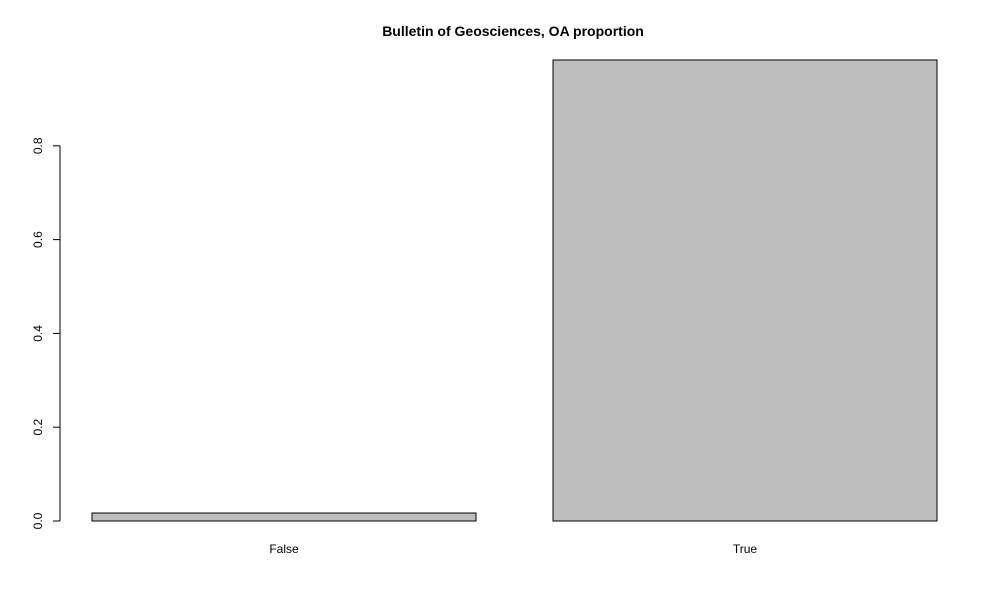  I want to click on x-category-label: True, so click(745, 549).